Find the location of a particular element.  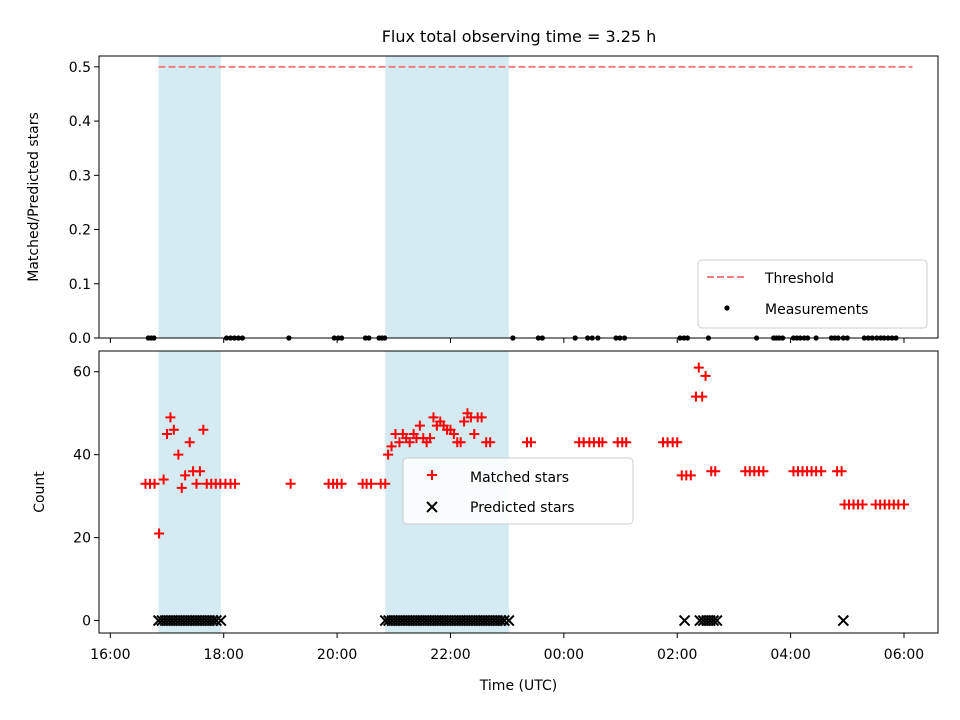

x-tick-label: 04:00 is located at coordinates (790, 655).